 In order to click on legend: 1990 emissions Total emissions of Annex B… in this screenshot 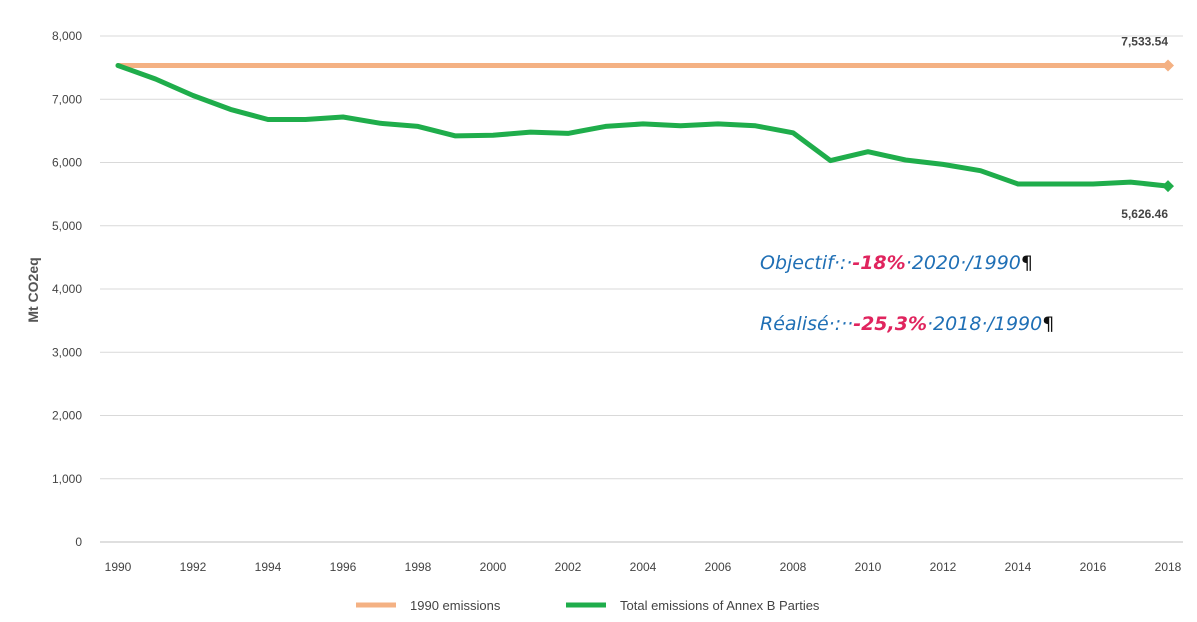, I will do `click(588, 605)`.